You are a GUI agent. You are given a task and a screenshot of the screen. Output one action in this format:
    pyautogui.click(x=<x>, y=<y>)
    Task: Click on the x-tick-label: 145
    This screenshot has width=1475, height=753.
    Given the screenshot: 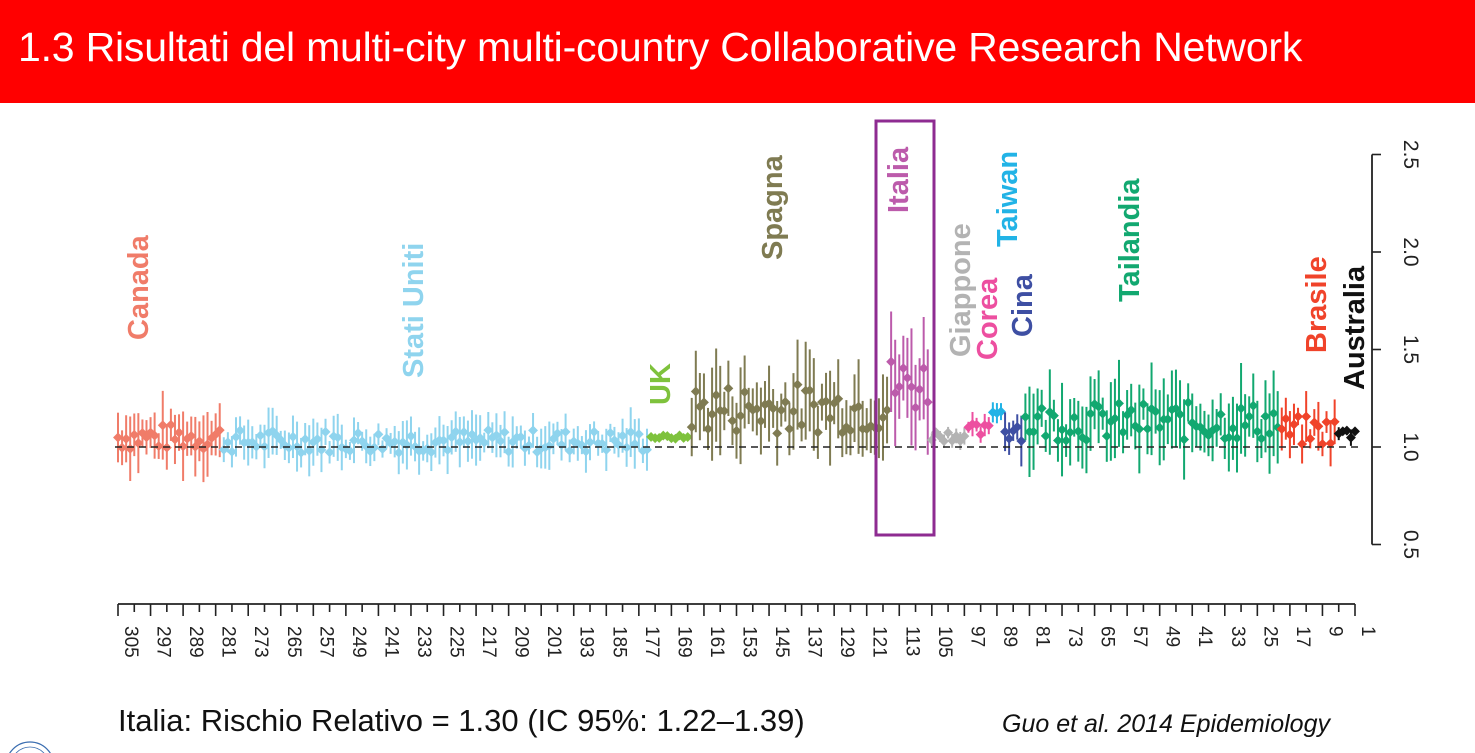 What is the action you would take?
    pyautogui.click(x=781, y=642)
    